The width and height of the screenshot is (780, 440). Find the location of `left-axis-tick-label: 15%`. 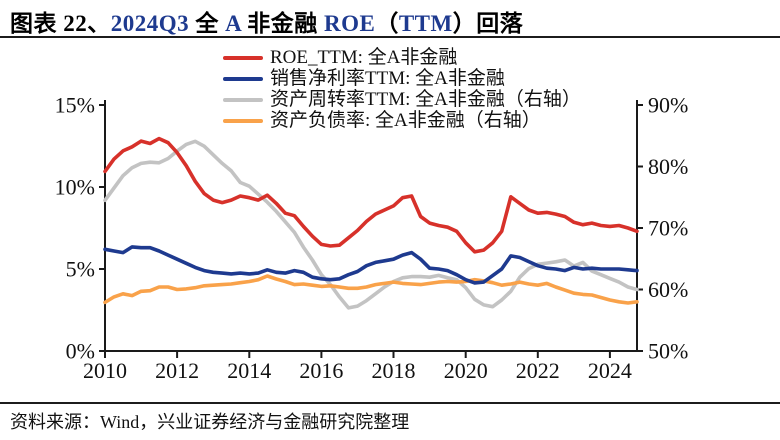

left-axis-tick-label: 15% is located at coordinates (75, 105).